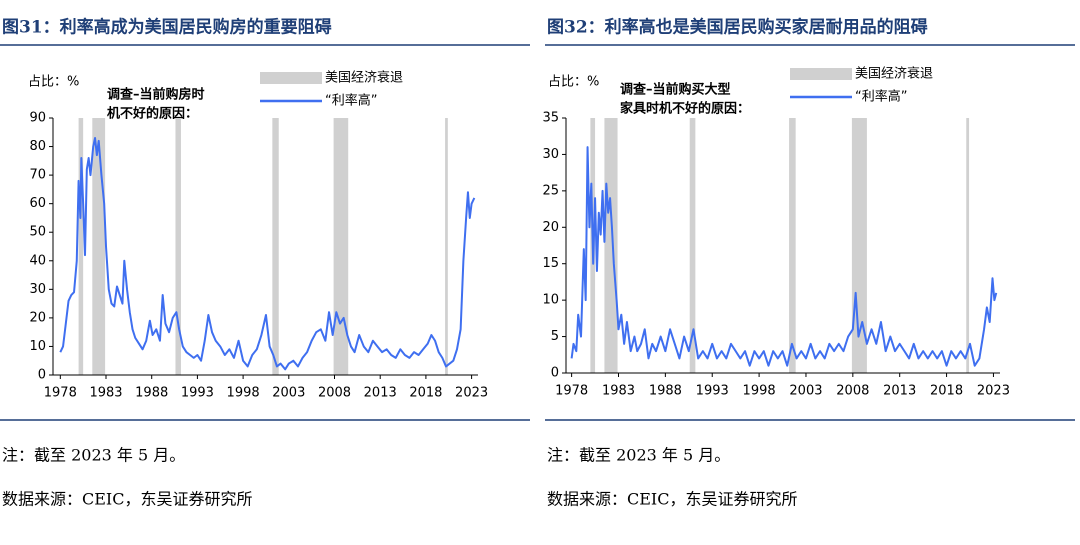  What do you see at coordinates (550, 118) in the screenshot?
I see `y-tick-label: 35` at bounding box center [550, 118].